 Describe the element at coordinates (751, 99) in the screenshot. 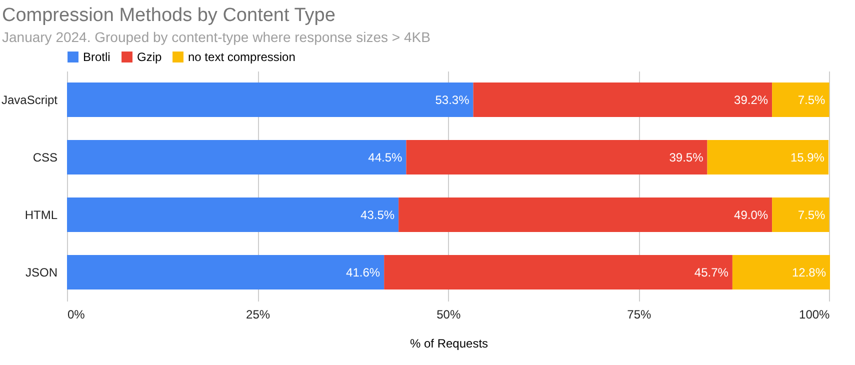

I see `data-label: 39.2%` at that location.